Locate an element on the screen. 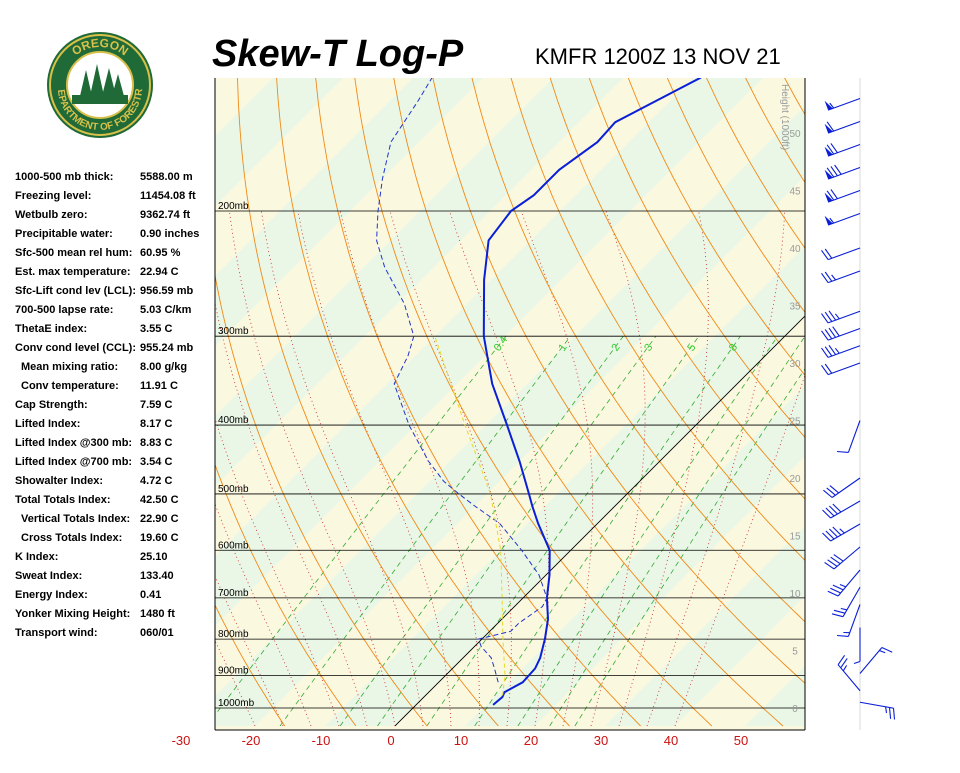  height-tick-label: 50 is located at coordinates (795, 134).